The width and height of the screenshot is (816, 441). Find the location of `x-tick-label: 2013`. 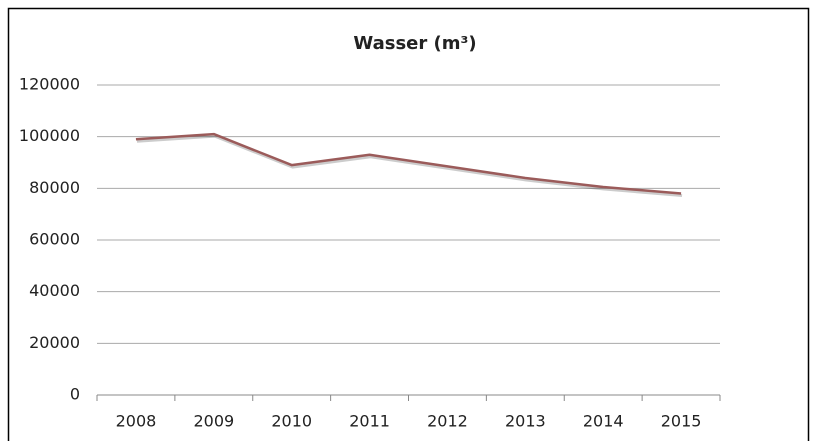

x-tick-label: 2013 is located at coordinates (525, 421).